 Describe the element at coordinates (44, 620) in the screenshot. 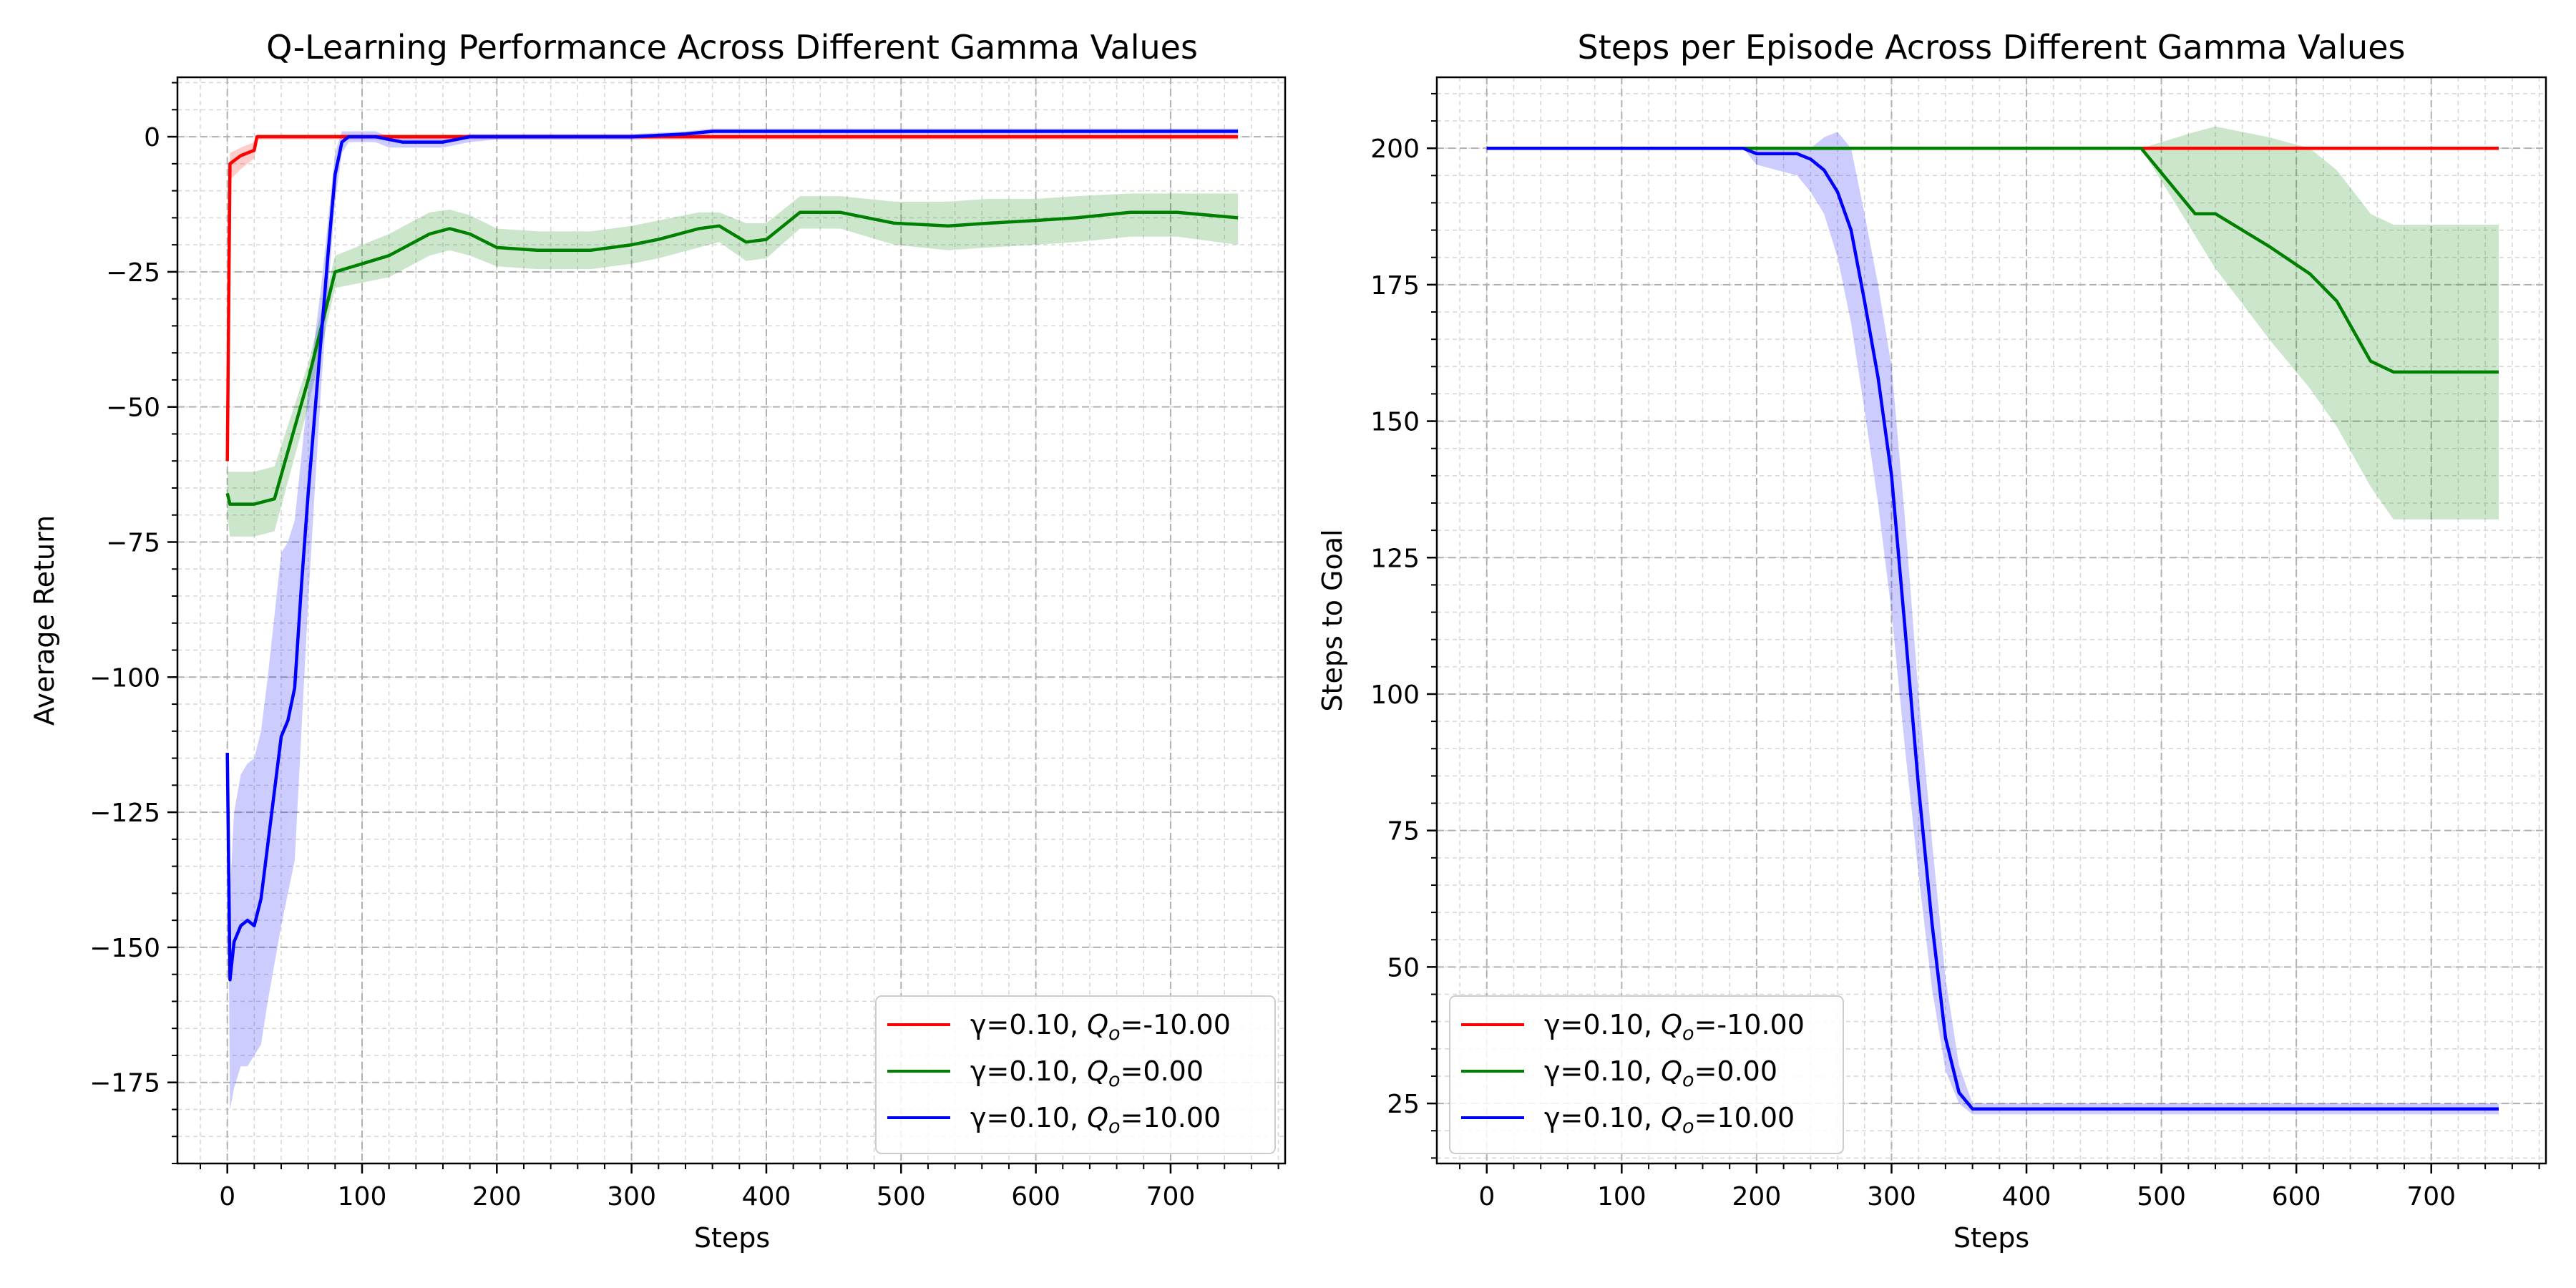

I see `chart-left-ylabel: Average Return` at that location.